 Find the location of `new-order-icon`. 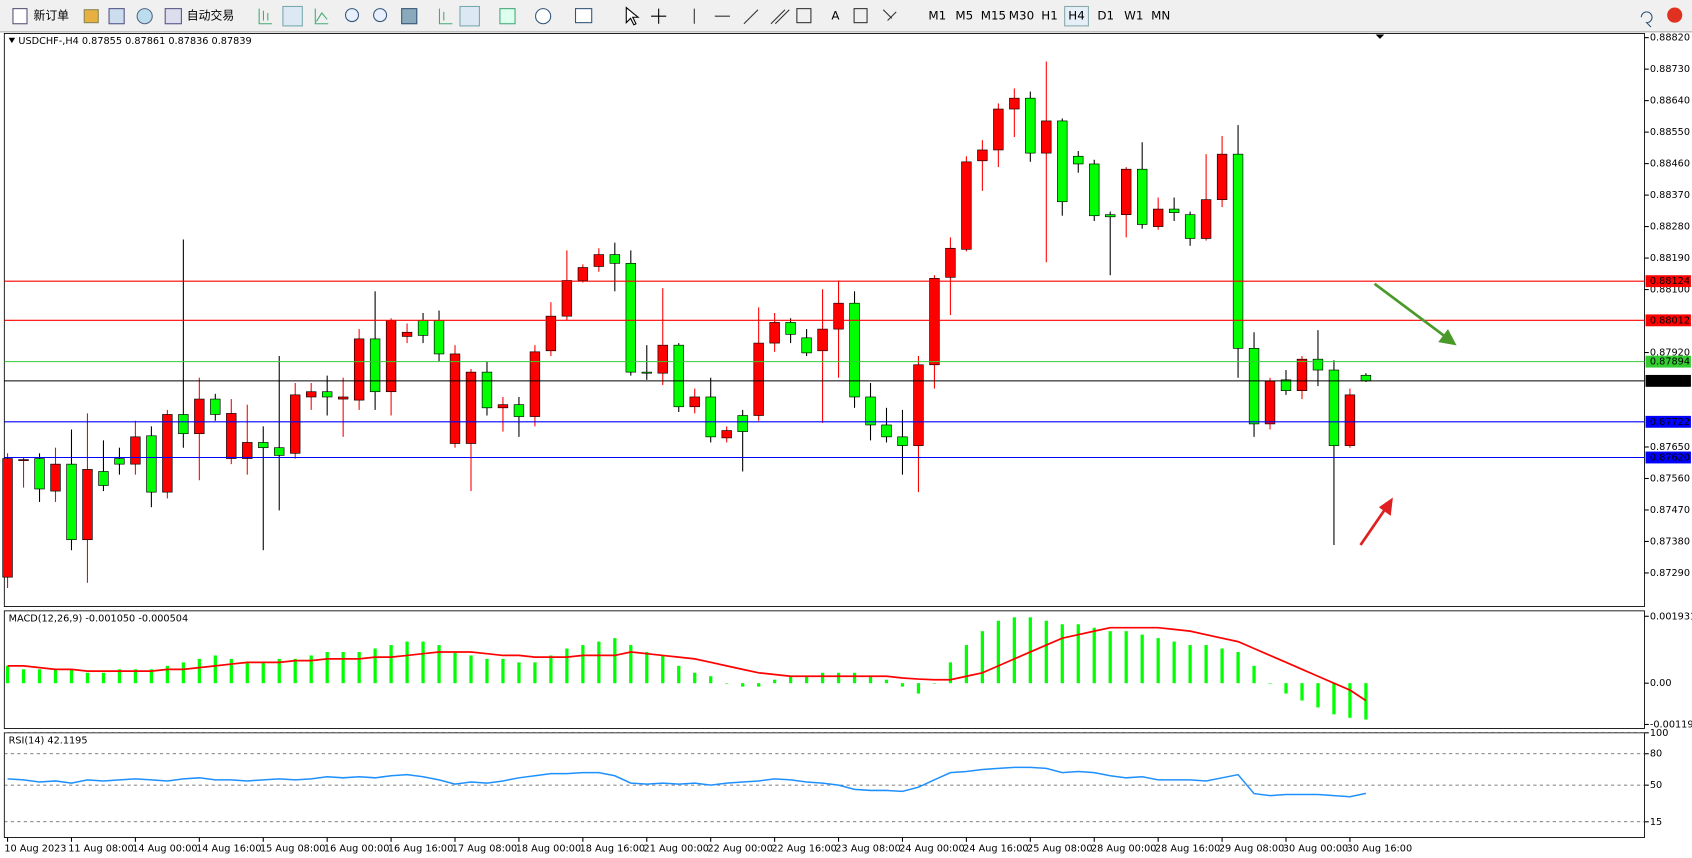

new-order-icon is located at coordinates (20, 16).